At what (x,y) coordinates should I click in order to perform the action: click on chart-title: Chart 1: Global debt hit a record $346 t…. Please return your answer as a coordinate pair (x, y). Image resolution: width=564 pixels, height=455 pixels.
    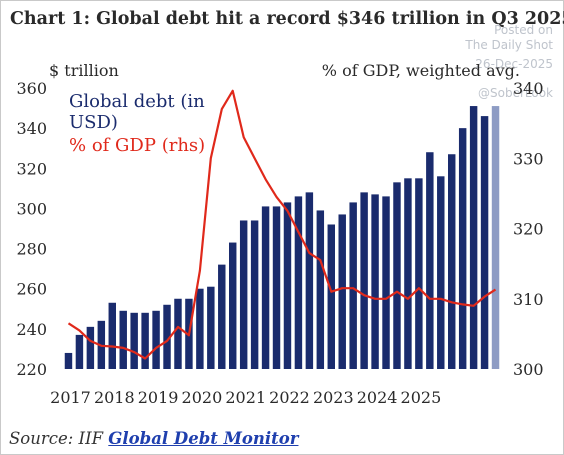
    Looking at the image, I should click on (287, 19).